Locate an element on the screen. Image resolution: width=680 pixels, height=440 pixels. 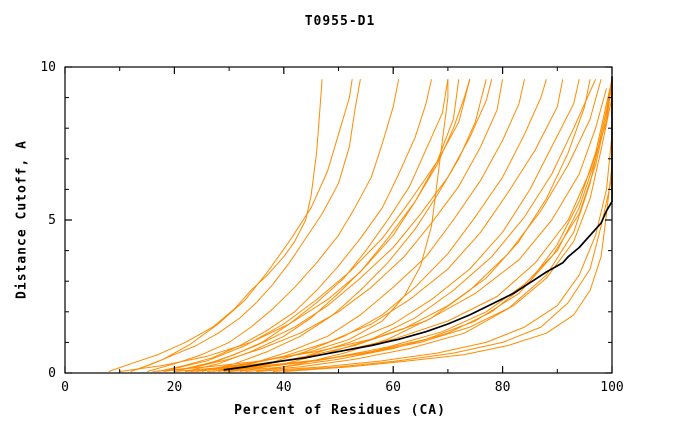
y-tick-label: 0 is located at coordinates (52, 373).